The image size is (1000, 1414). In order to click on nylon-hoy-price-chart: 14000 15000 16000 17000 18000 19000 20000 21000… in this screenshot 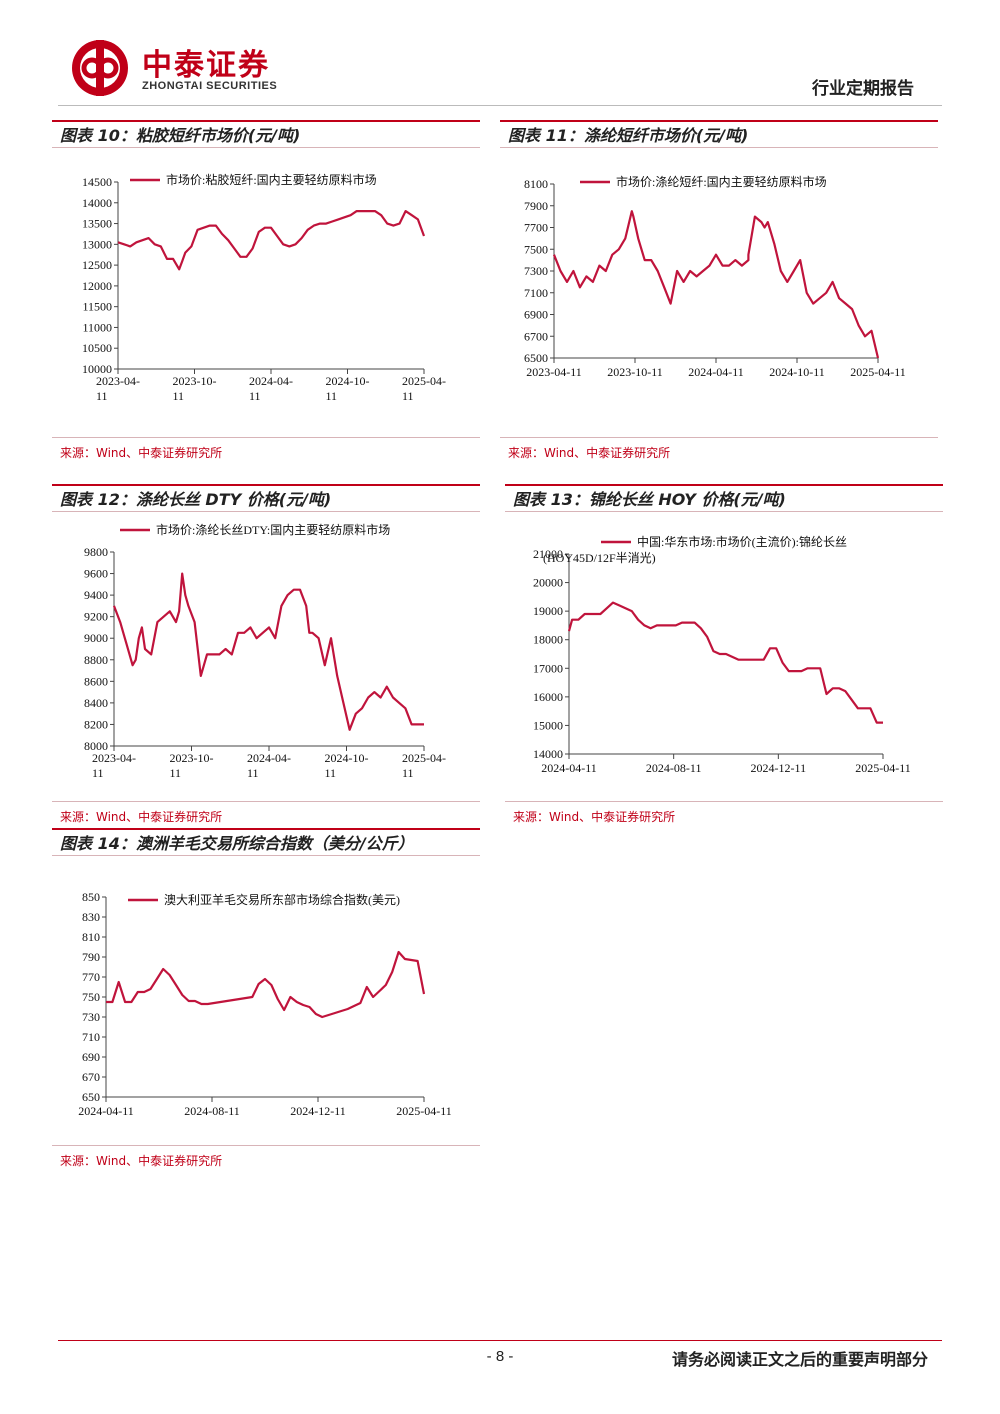, I will do `click(722, 654)`.